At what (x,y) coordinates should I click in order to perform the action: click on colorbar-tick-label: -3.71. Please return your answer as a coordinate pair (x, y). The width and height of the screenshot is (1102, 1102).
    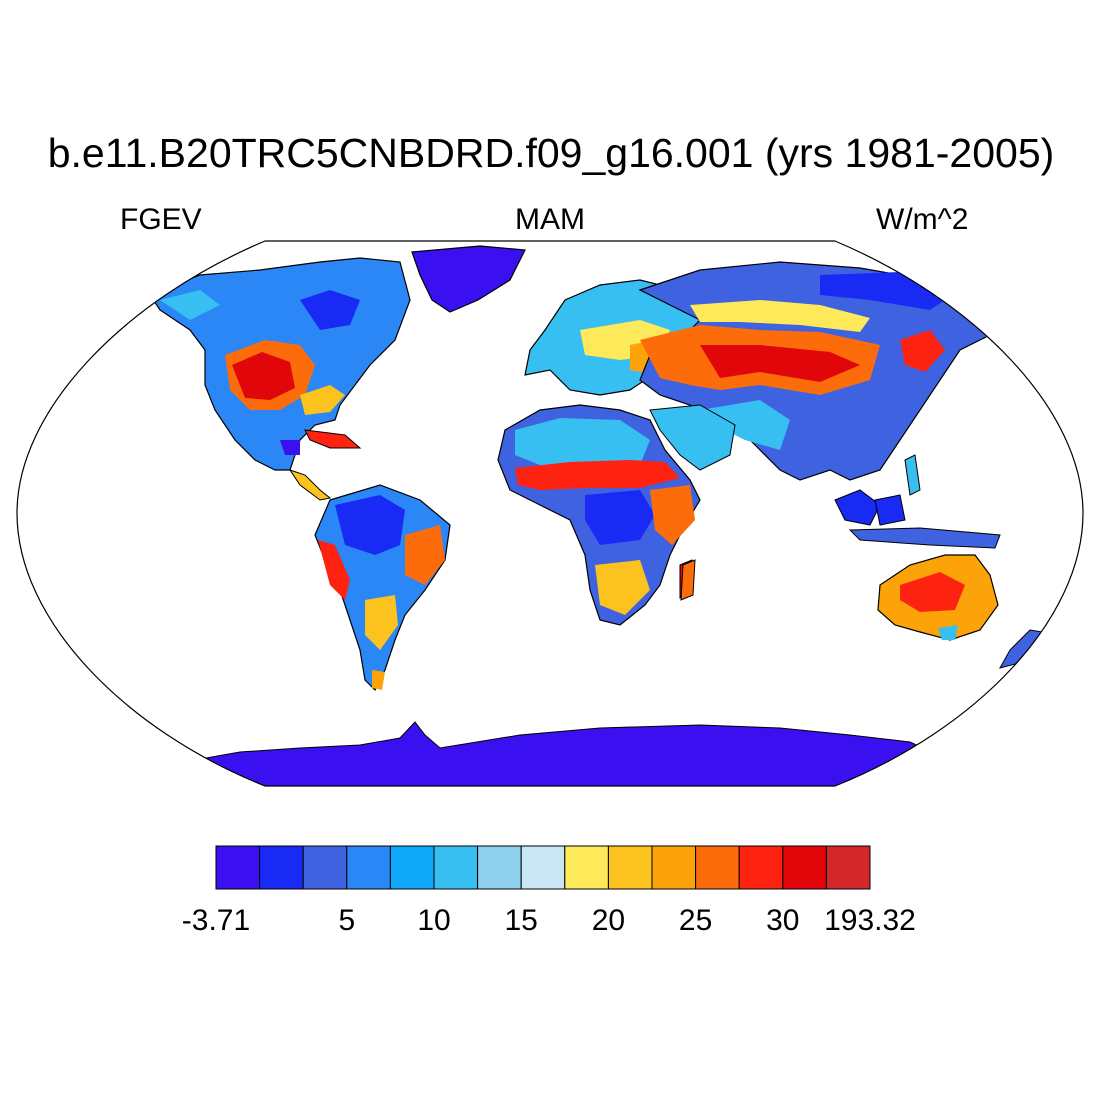
    Looking at the image, I should click on (216, 920).